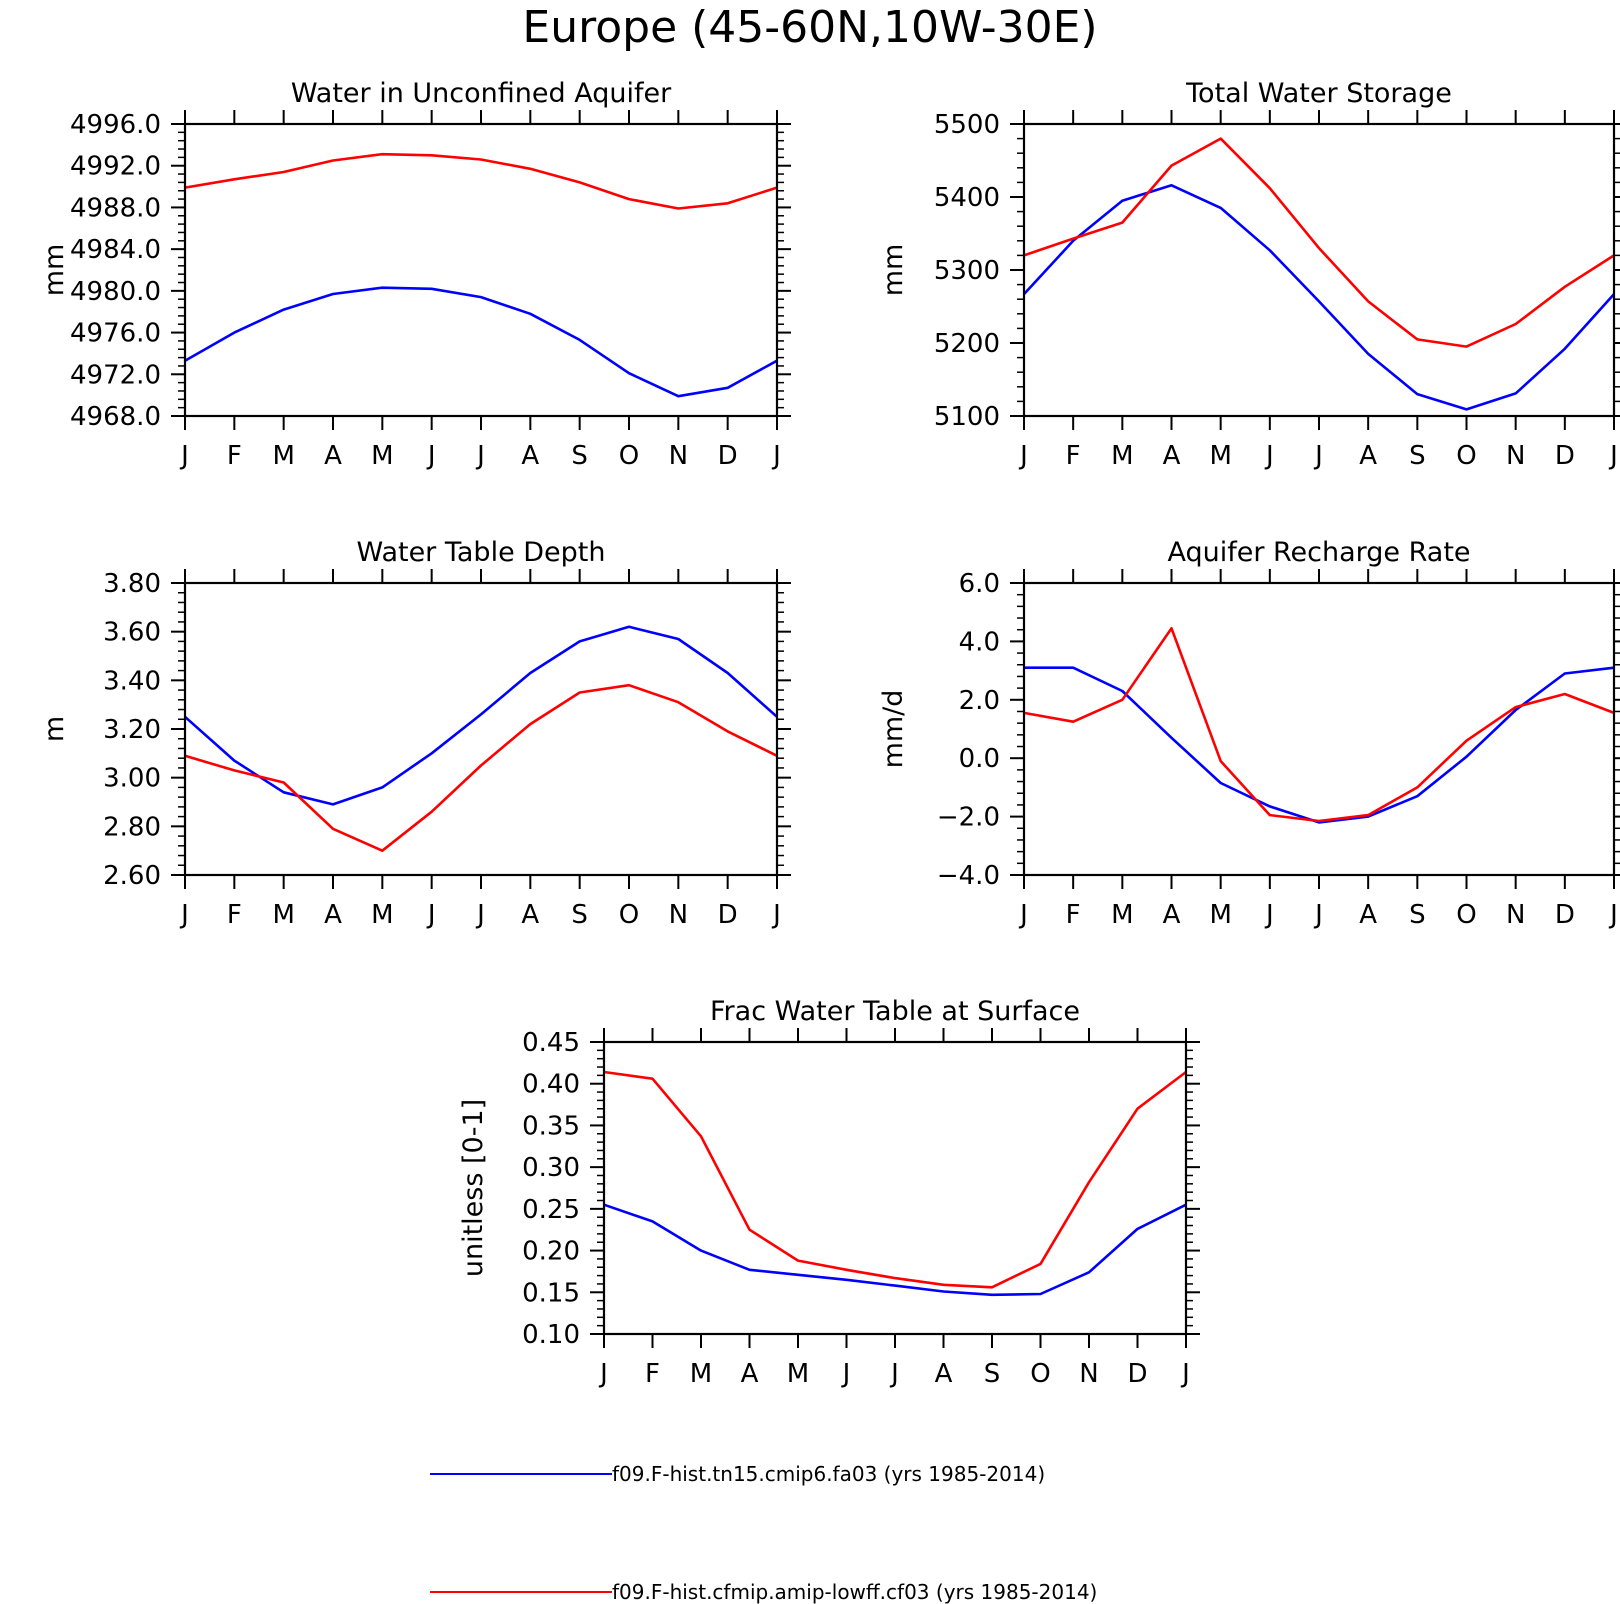  Describe the element at coordinates (115, 334) in the screenshot. I see `y-tick-label: 4976.0` at that location.